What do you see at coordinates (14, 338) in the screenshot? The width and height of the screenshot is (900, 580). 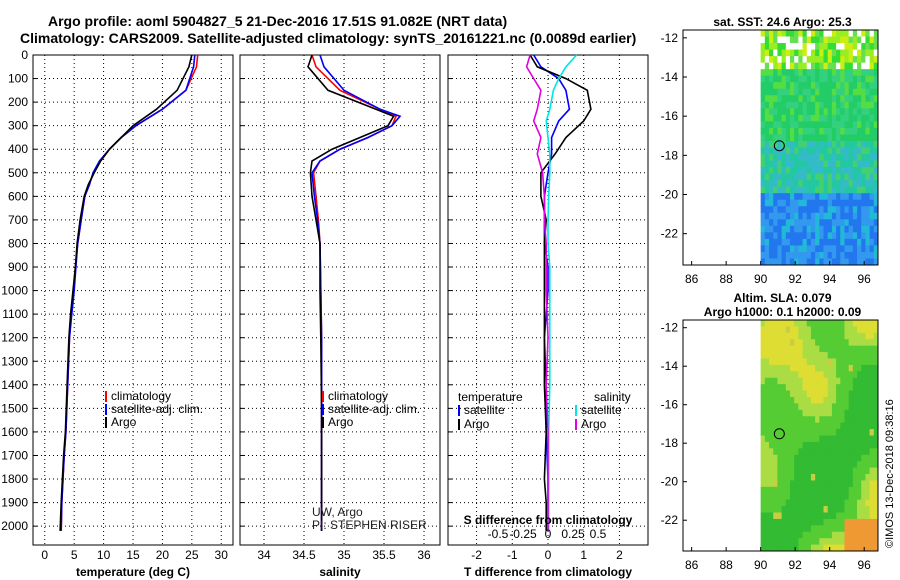 I see `depth-tick-label: 1200` at bounding box center [14, 338].